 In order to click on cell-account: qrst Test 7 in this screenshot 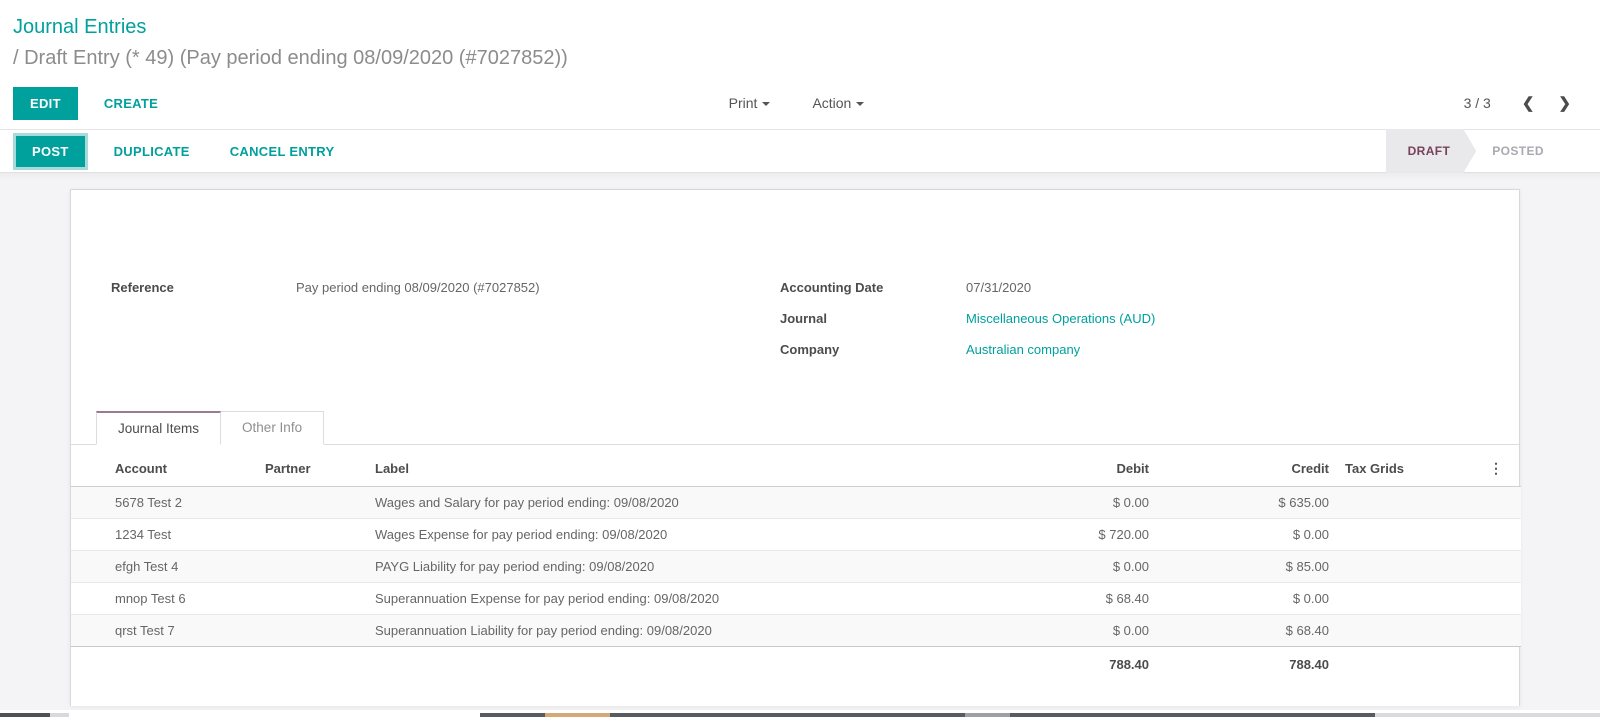, I will do `click(186, 630)`.